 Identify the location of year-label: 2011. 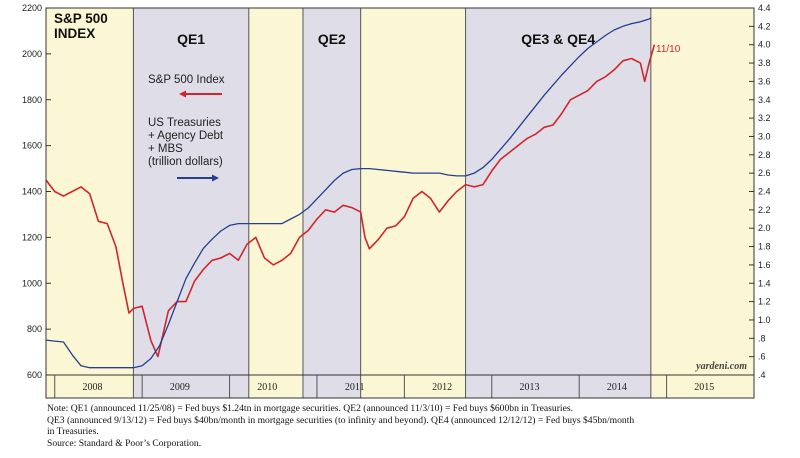
(355, 387).